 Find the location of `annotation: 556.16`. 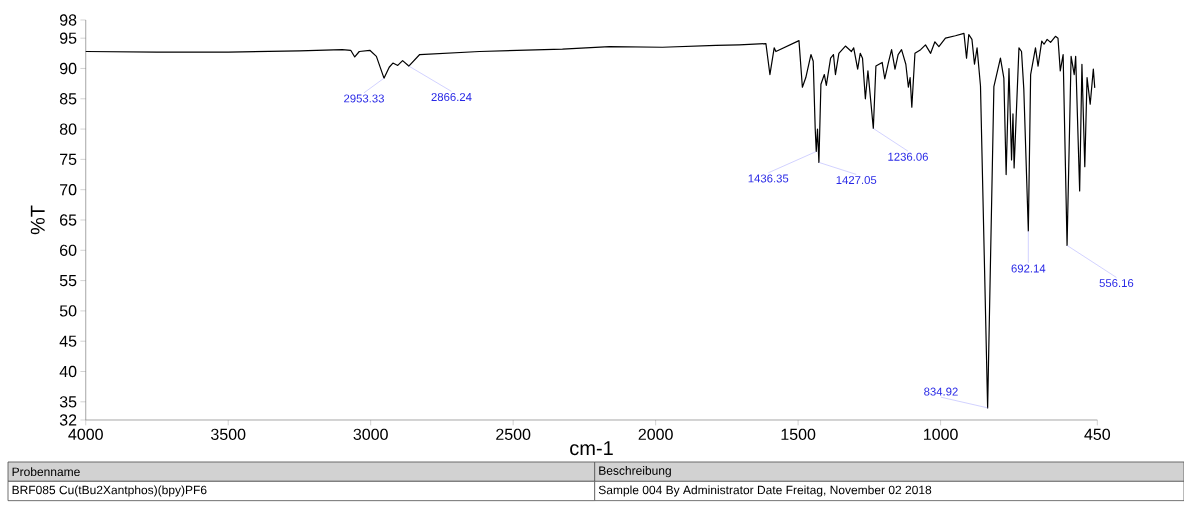

annotation: 556.16 is located at coordinates (1116, 283).